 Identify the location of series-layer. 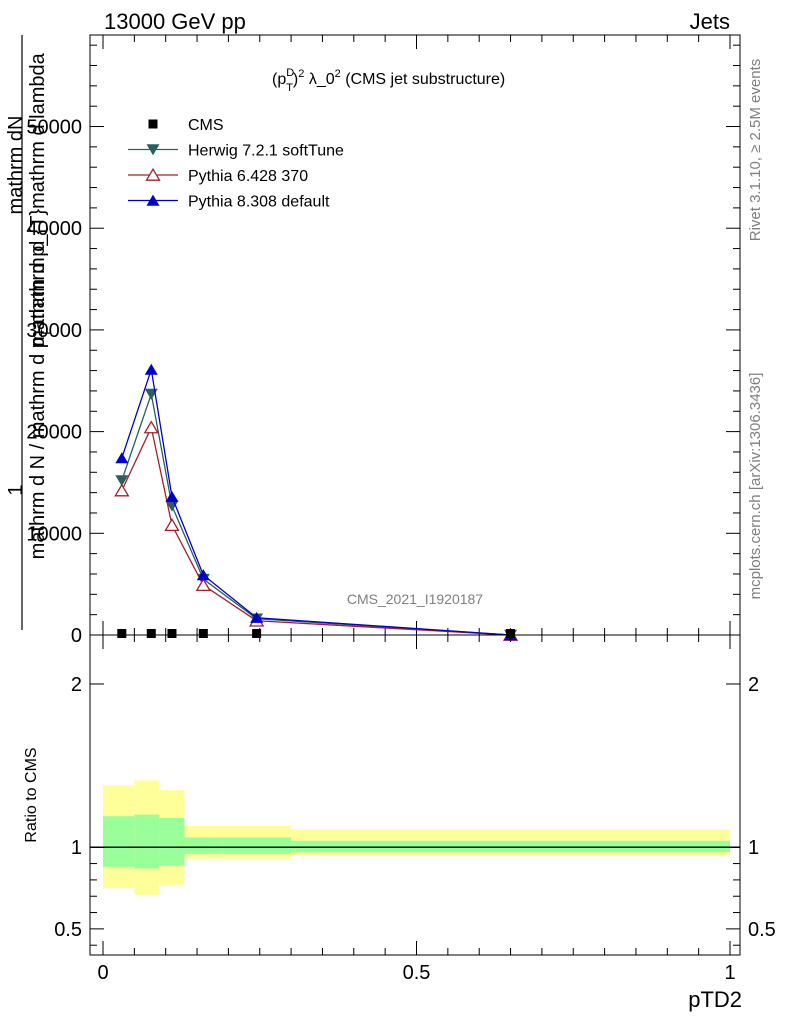
(316, 502).